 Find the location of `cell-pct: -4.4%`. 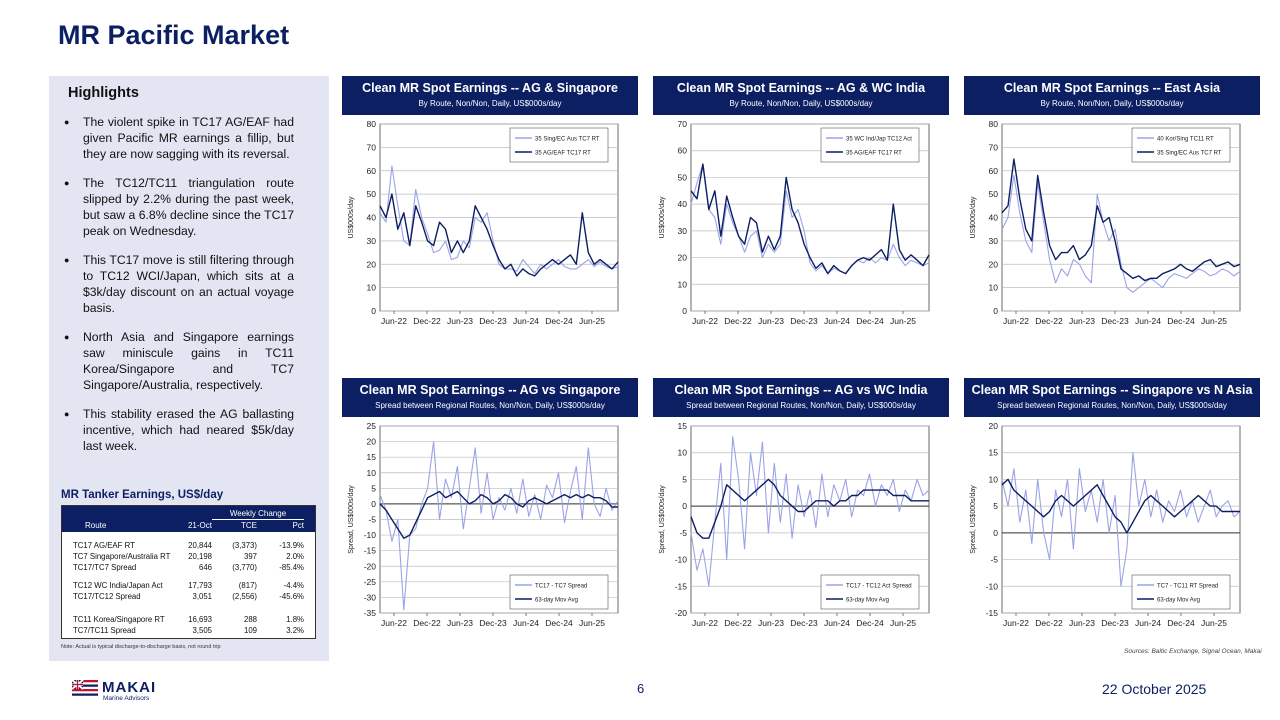

cell-pct: -4.4% is located at coordinates (293, 585).